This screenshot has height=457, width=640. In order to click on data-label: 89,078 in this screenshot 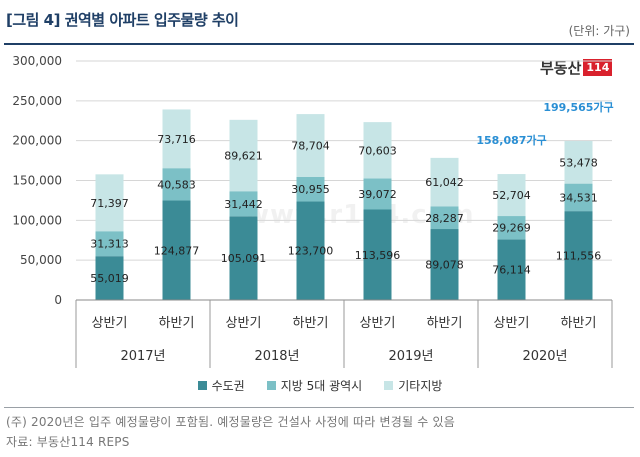, I will do `click(444, 265)`.